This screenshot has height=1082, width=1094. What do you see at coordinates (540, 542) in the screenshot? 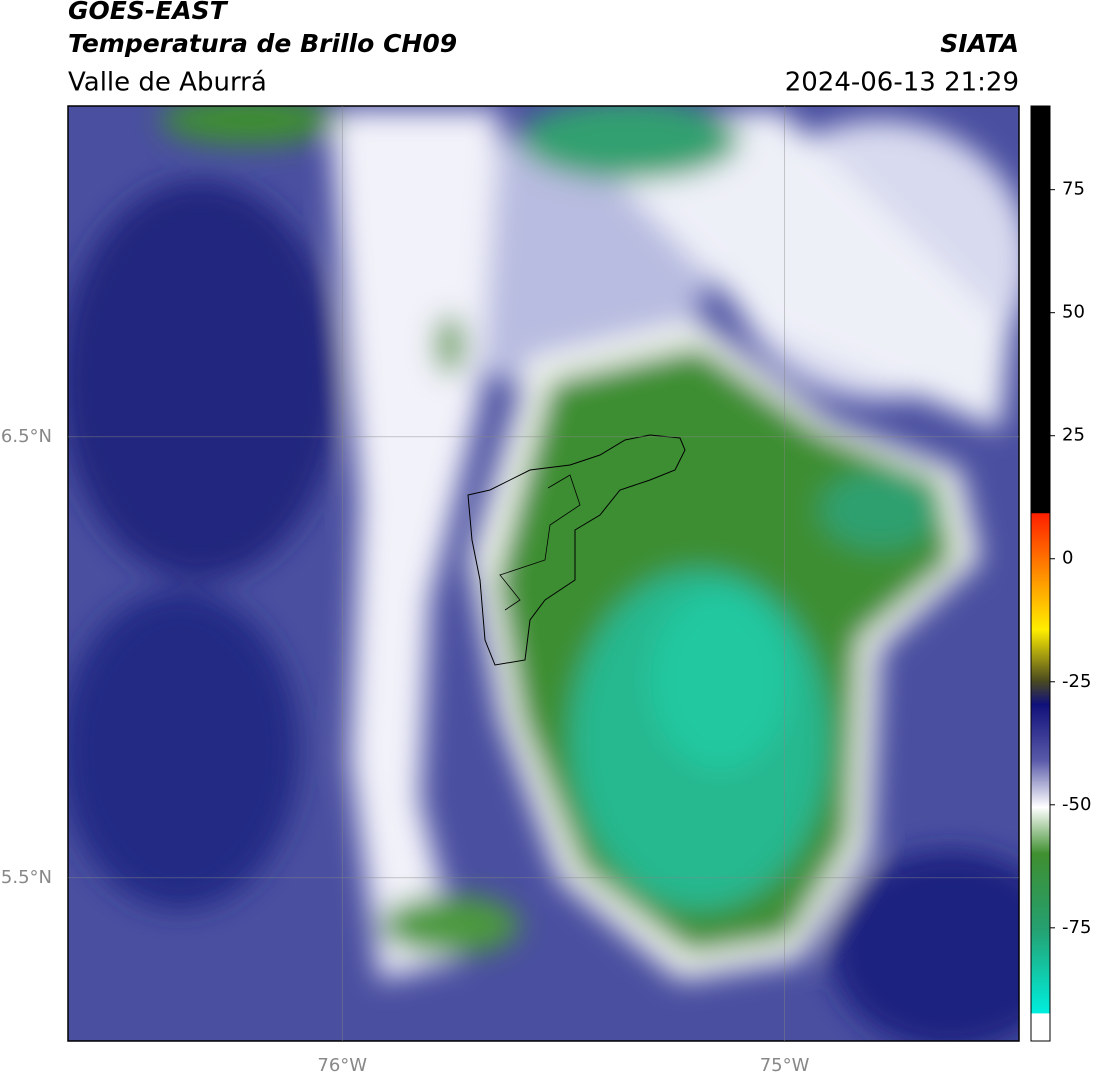
I see `municipal-boundaries` at bounding box center [540, 542].